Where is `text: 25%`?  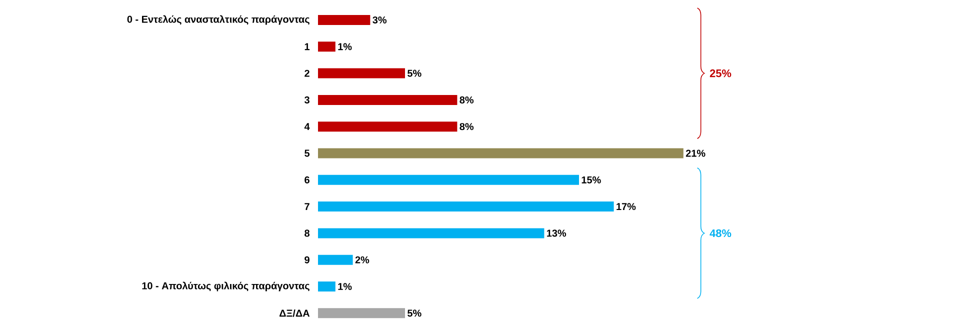 text: 25% is located at coordinates (721, 73).